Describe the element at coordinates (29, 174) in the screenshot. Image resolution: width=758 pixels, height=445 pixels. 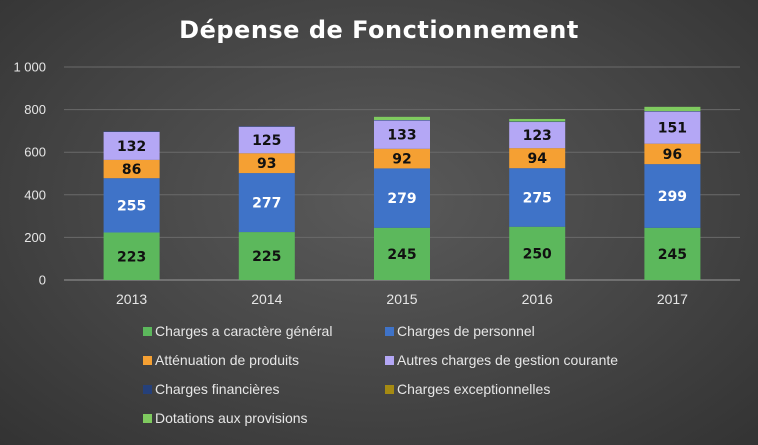
I see `y-axis: 0 200 400 600 800 1 000` at that location.